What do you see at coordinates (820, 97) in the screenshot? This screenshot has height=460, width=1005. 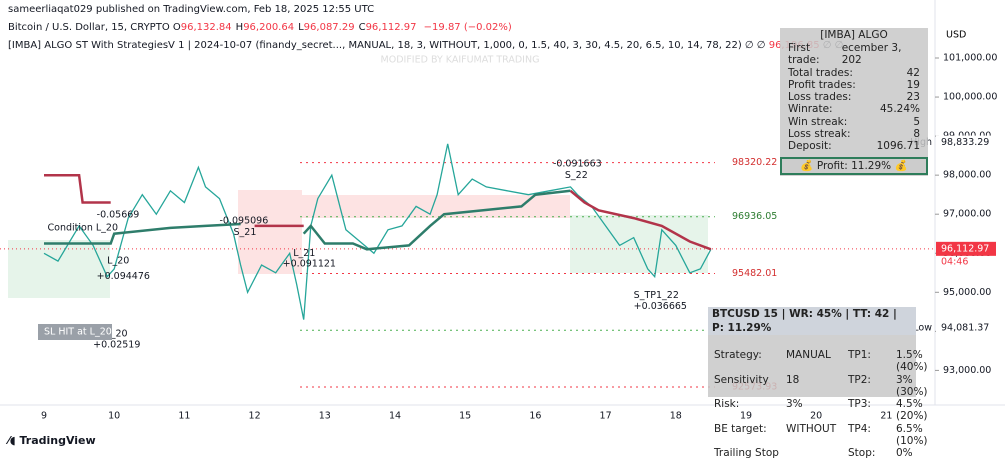 I see `stats-key: Loss trades:` at bounding box center [820, 97].